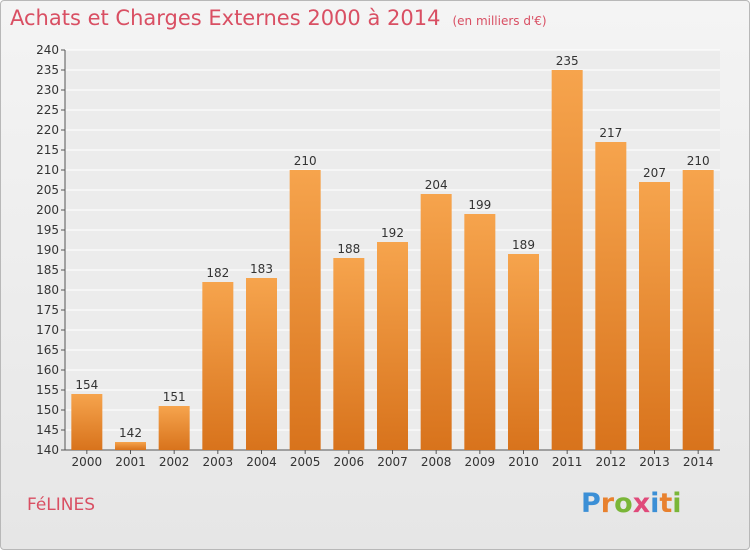 This screenshot has width=750, height=550. Describe the element at coordinates (698, 310) in the screenshot. I see `bar-2014` at that location.